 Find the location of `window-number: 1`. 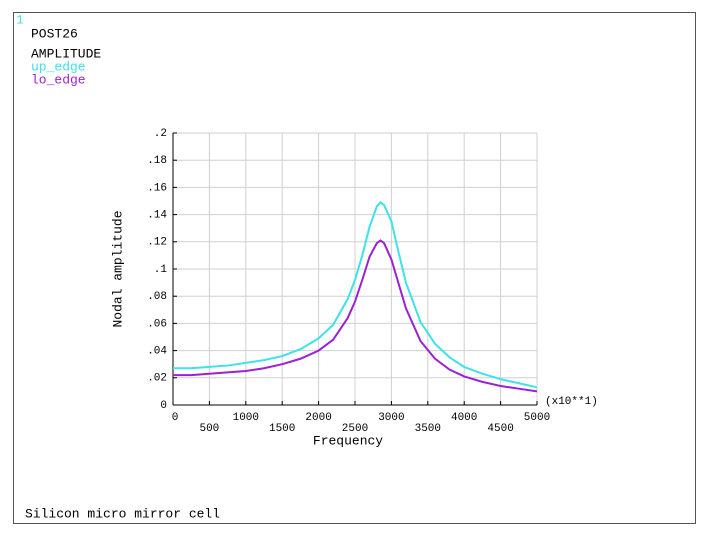

window-number: 1 is located at coordinates (20, 19).